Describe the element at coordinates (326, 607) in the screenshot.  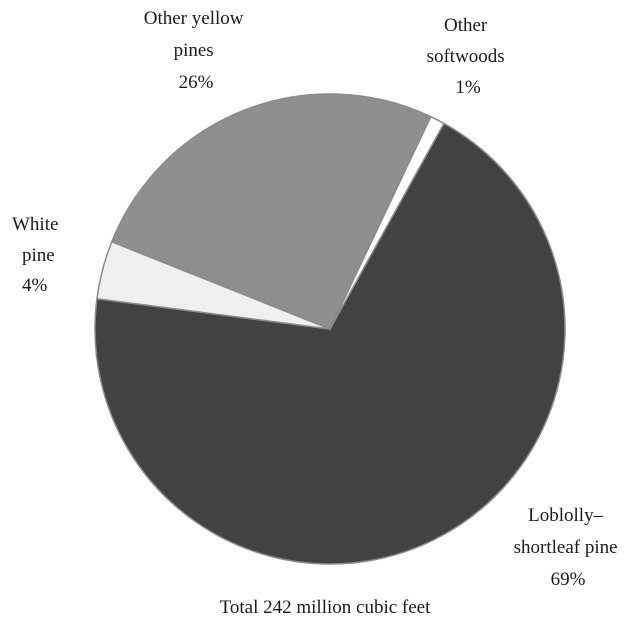
I see `chart-caption: Total 242 million cubic feet` at that location.